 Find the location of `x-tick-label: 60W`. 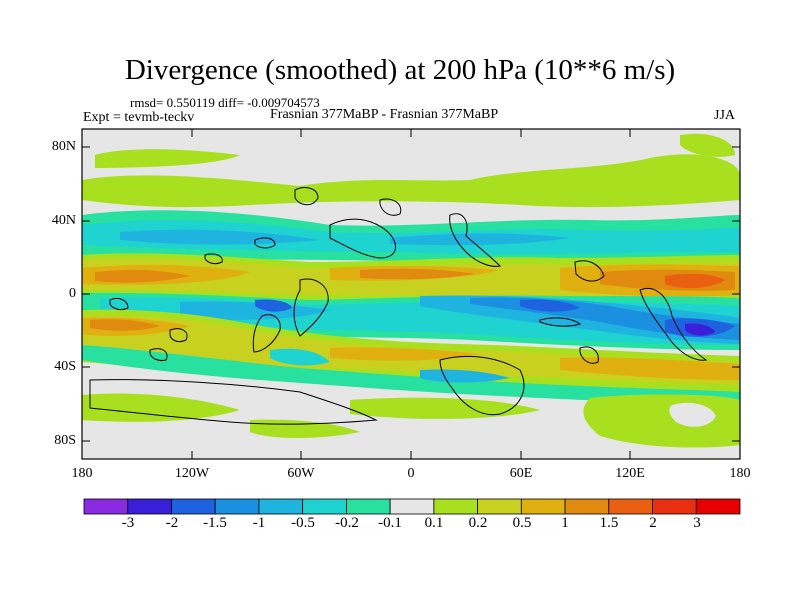

x-tick-label: 60W is located at coordinates (301, 473).